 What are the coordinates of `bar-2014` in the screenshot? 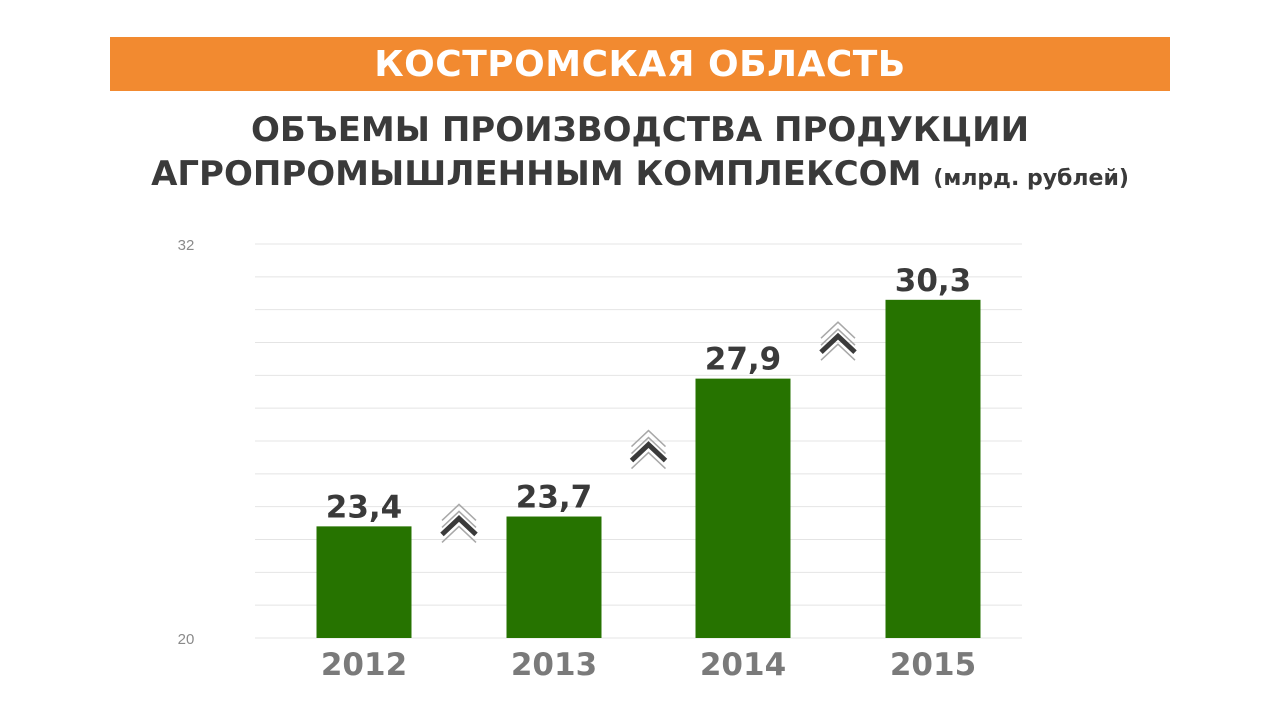 It's located at (743, 508).